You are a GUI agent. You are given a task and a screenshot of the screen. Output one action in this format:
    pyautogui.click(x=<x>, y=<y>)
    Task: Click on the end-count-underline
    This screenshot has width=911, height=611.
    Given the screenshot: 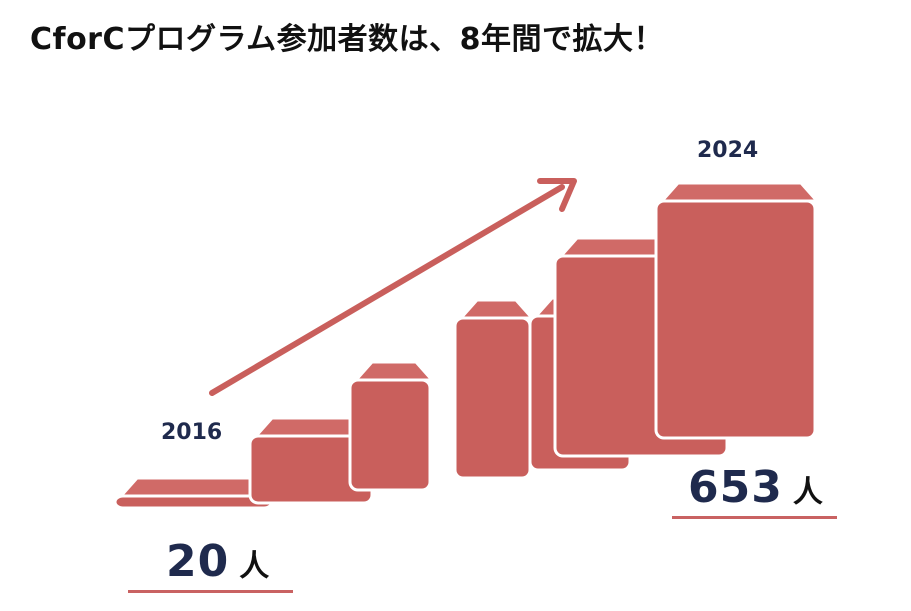 What is the action you would take?
    pyautogui.click(x=754, y=517)
    